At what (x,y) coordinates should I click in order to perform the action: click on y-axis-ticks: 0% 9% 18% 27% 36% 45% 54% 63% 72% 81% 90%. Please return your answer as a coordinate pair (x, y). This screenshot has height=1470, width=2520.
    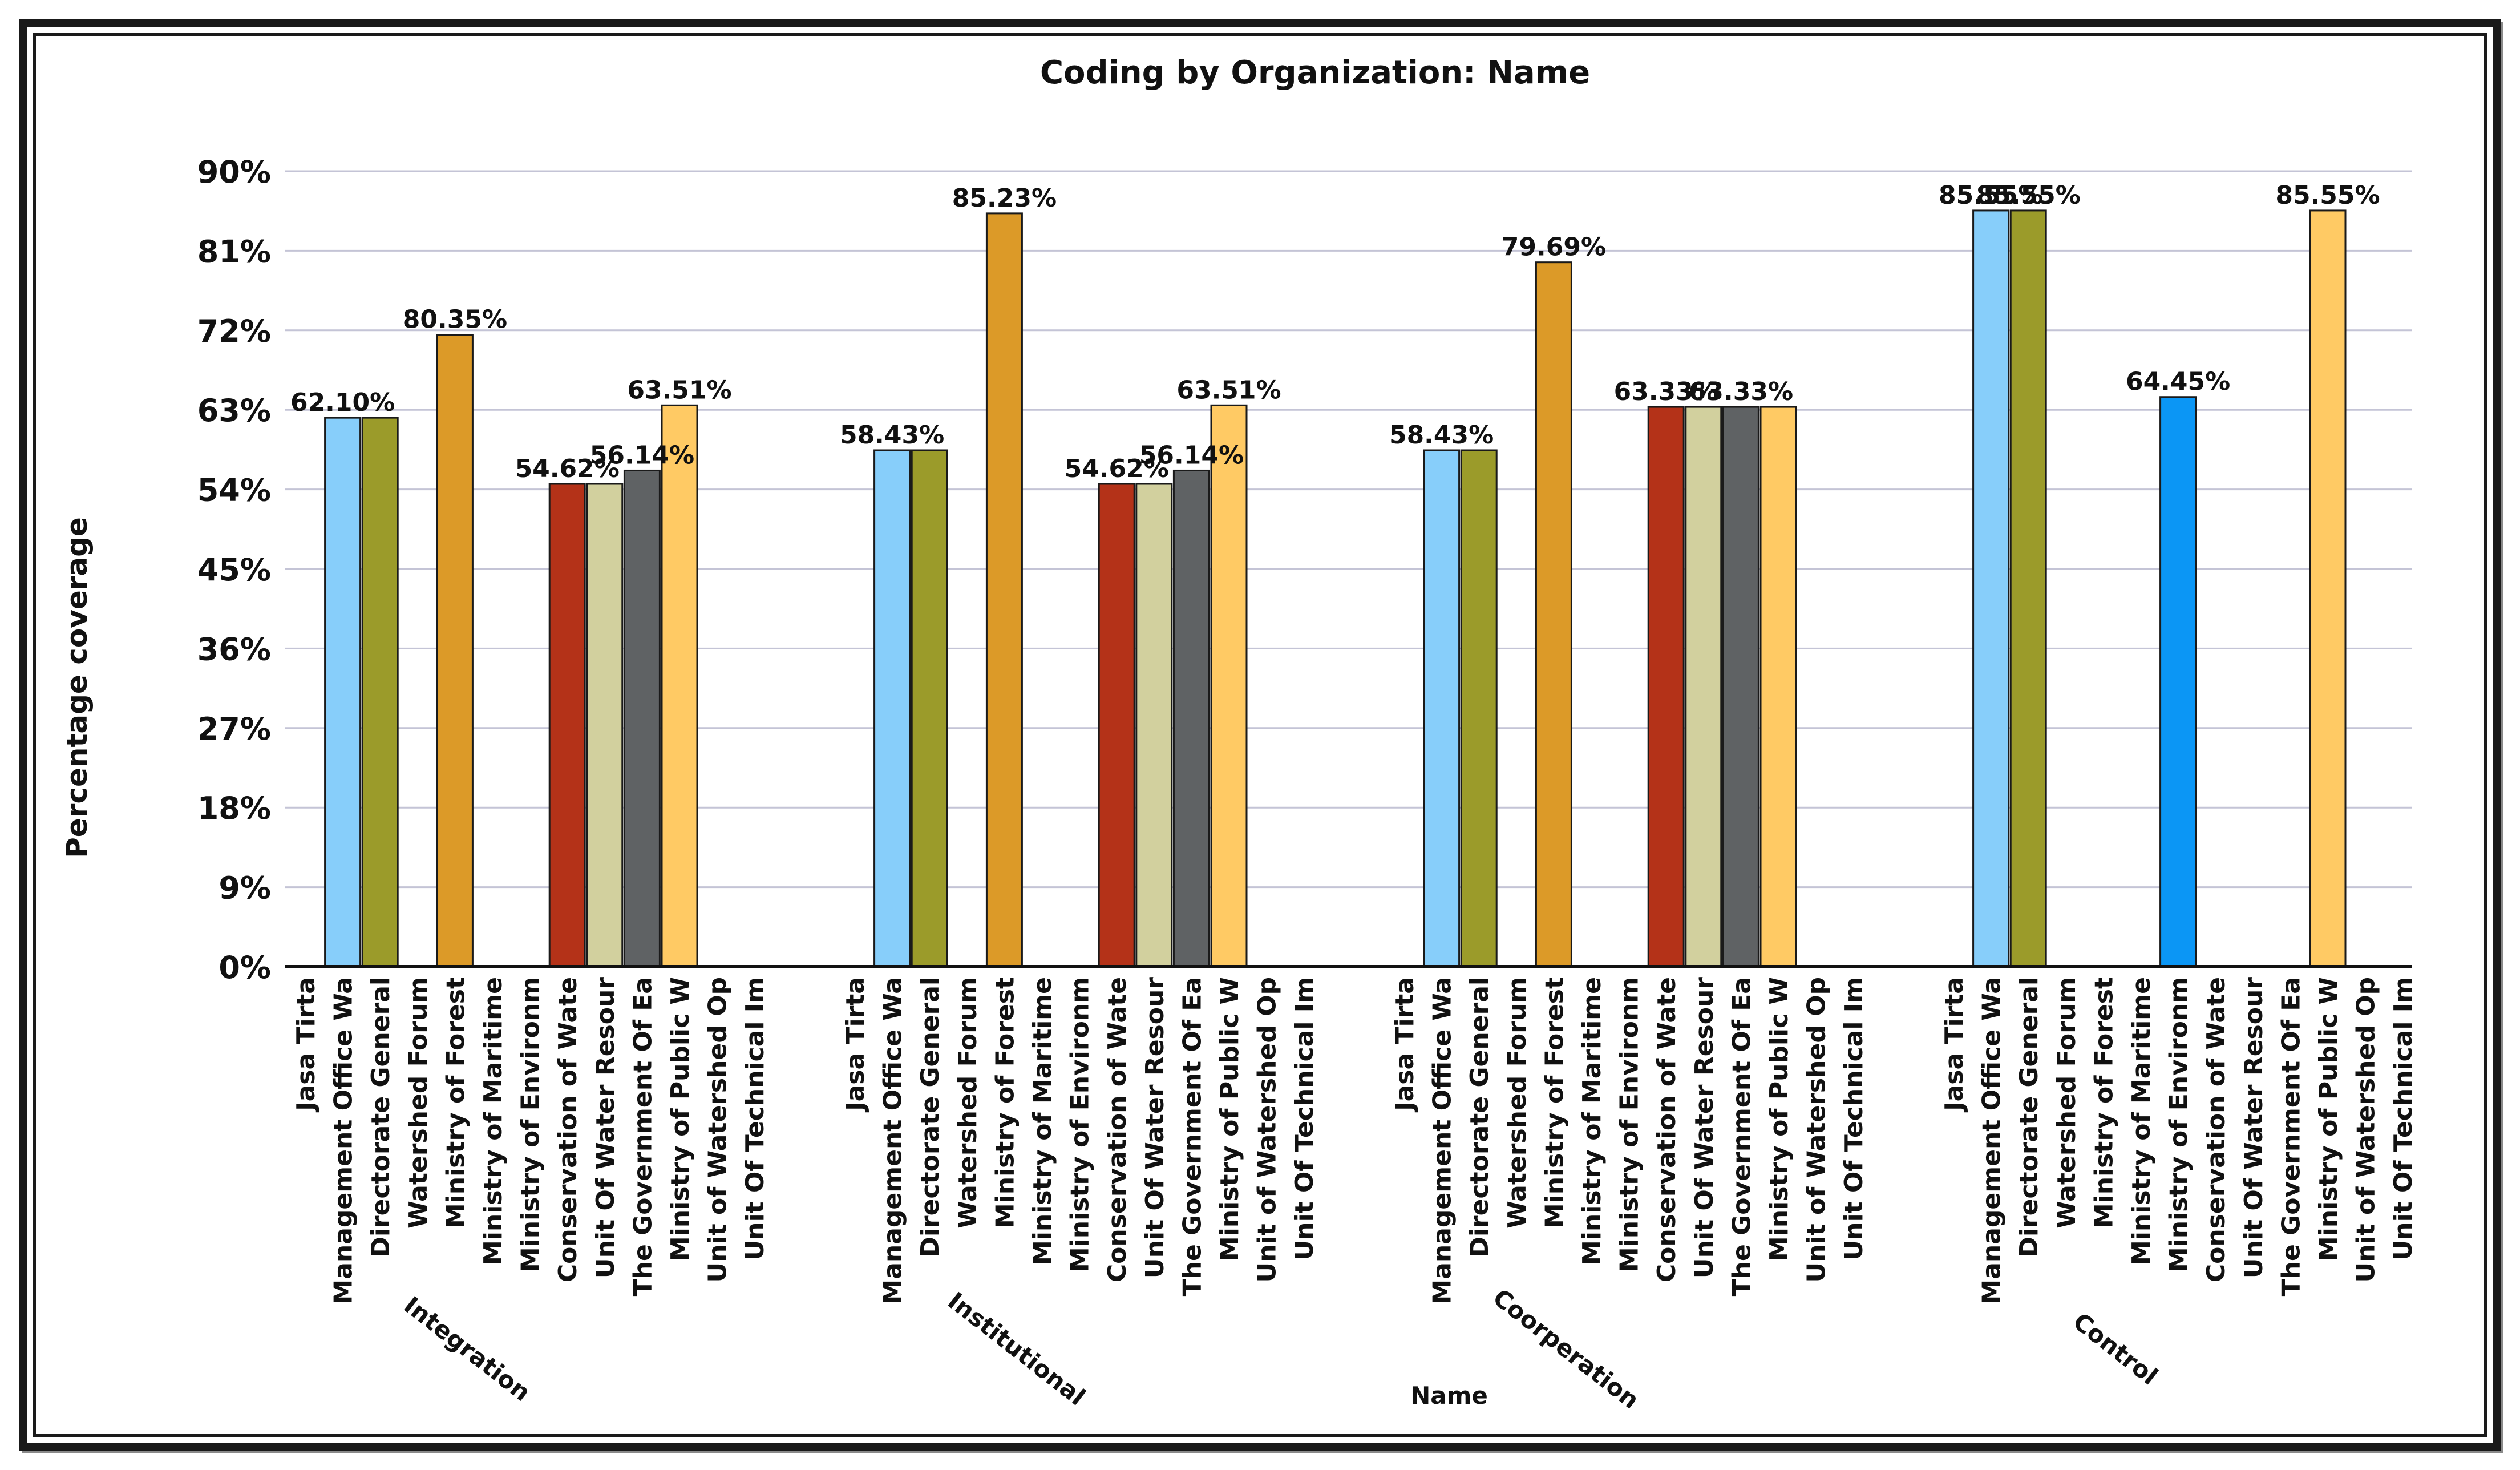
    Looking at the image, I should click on (234, 570).